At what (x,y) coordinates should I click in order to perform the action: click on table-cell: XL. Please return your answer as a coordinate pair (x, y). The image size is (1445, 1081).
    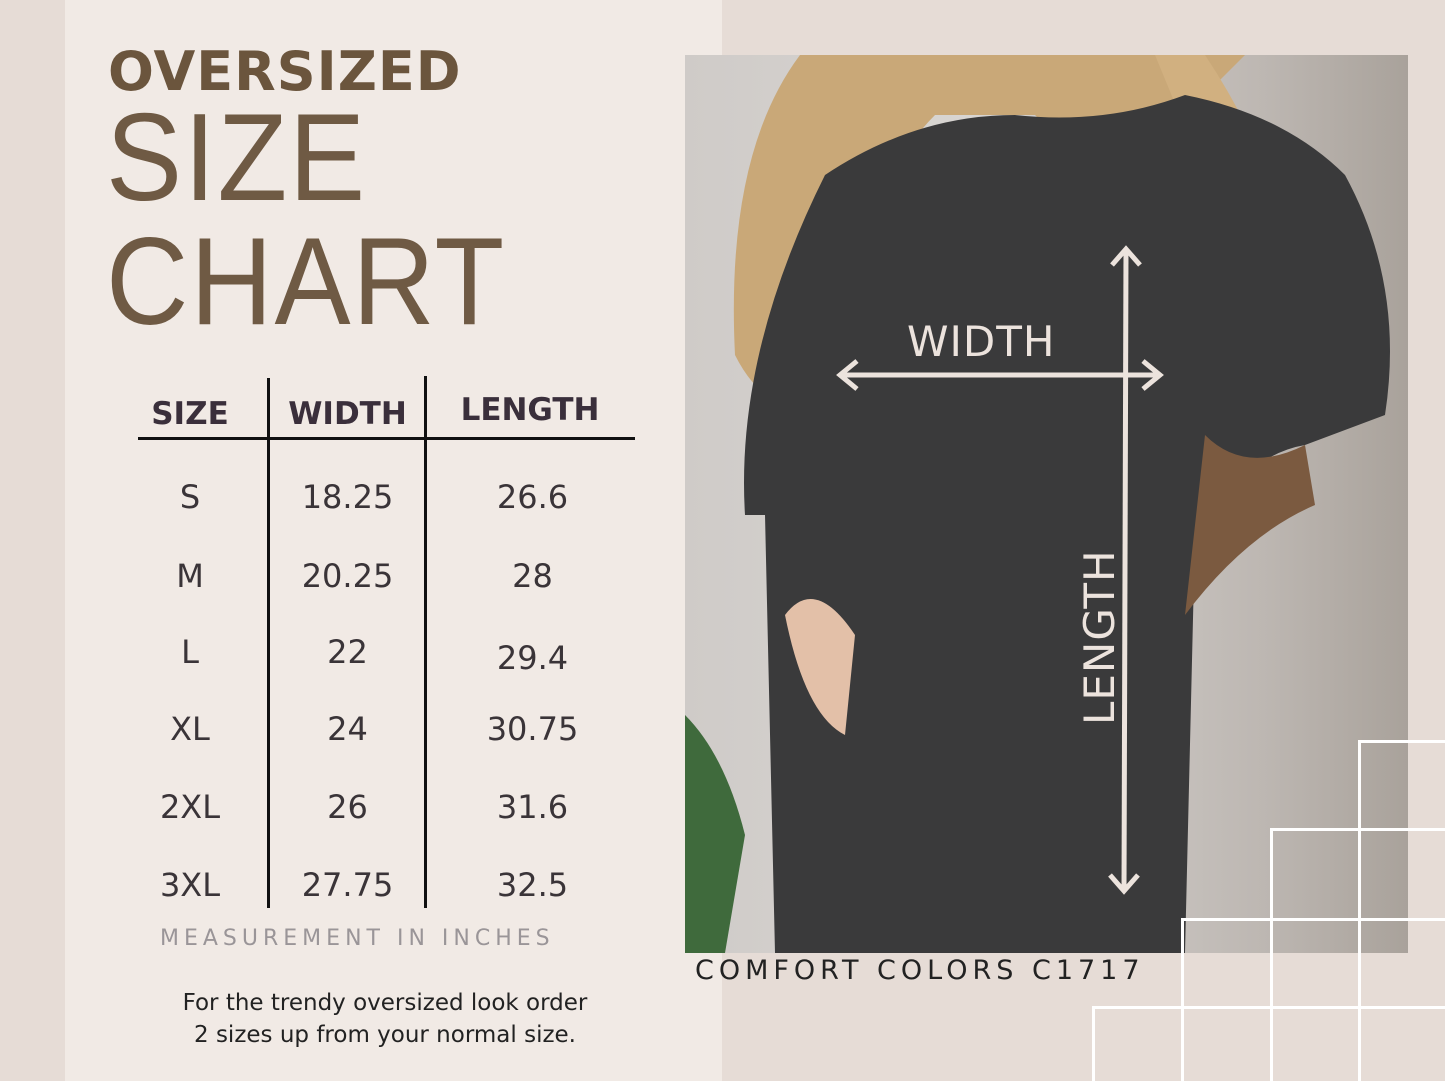
    Looking at the image, I should click on (190, 729).